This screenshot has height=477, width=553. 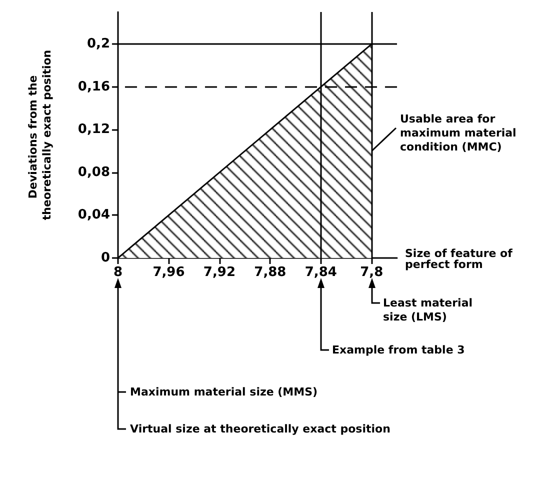 What do you see at coordinates (105, 258) in the screenshot?
I see `y-tick-label: 0` at bounding box center [105, 258].